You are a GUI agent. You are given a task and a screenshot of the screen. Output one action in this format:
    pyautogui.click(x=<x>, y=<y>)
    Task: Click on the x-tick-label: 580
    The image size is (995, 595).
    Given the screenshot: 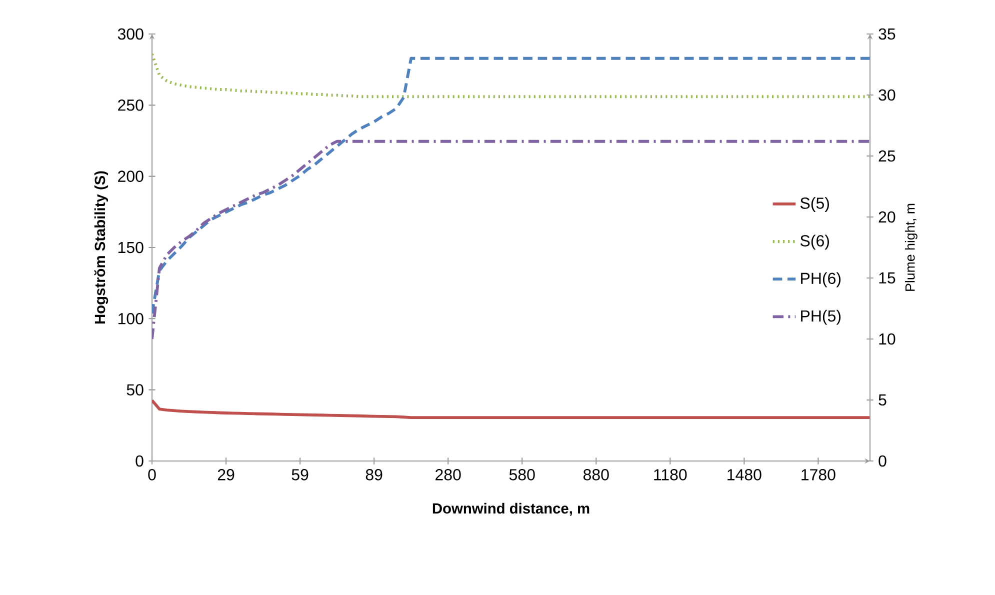 What is the action you would take?
    pyautogui.click(x=522, y=474)
    